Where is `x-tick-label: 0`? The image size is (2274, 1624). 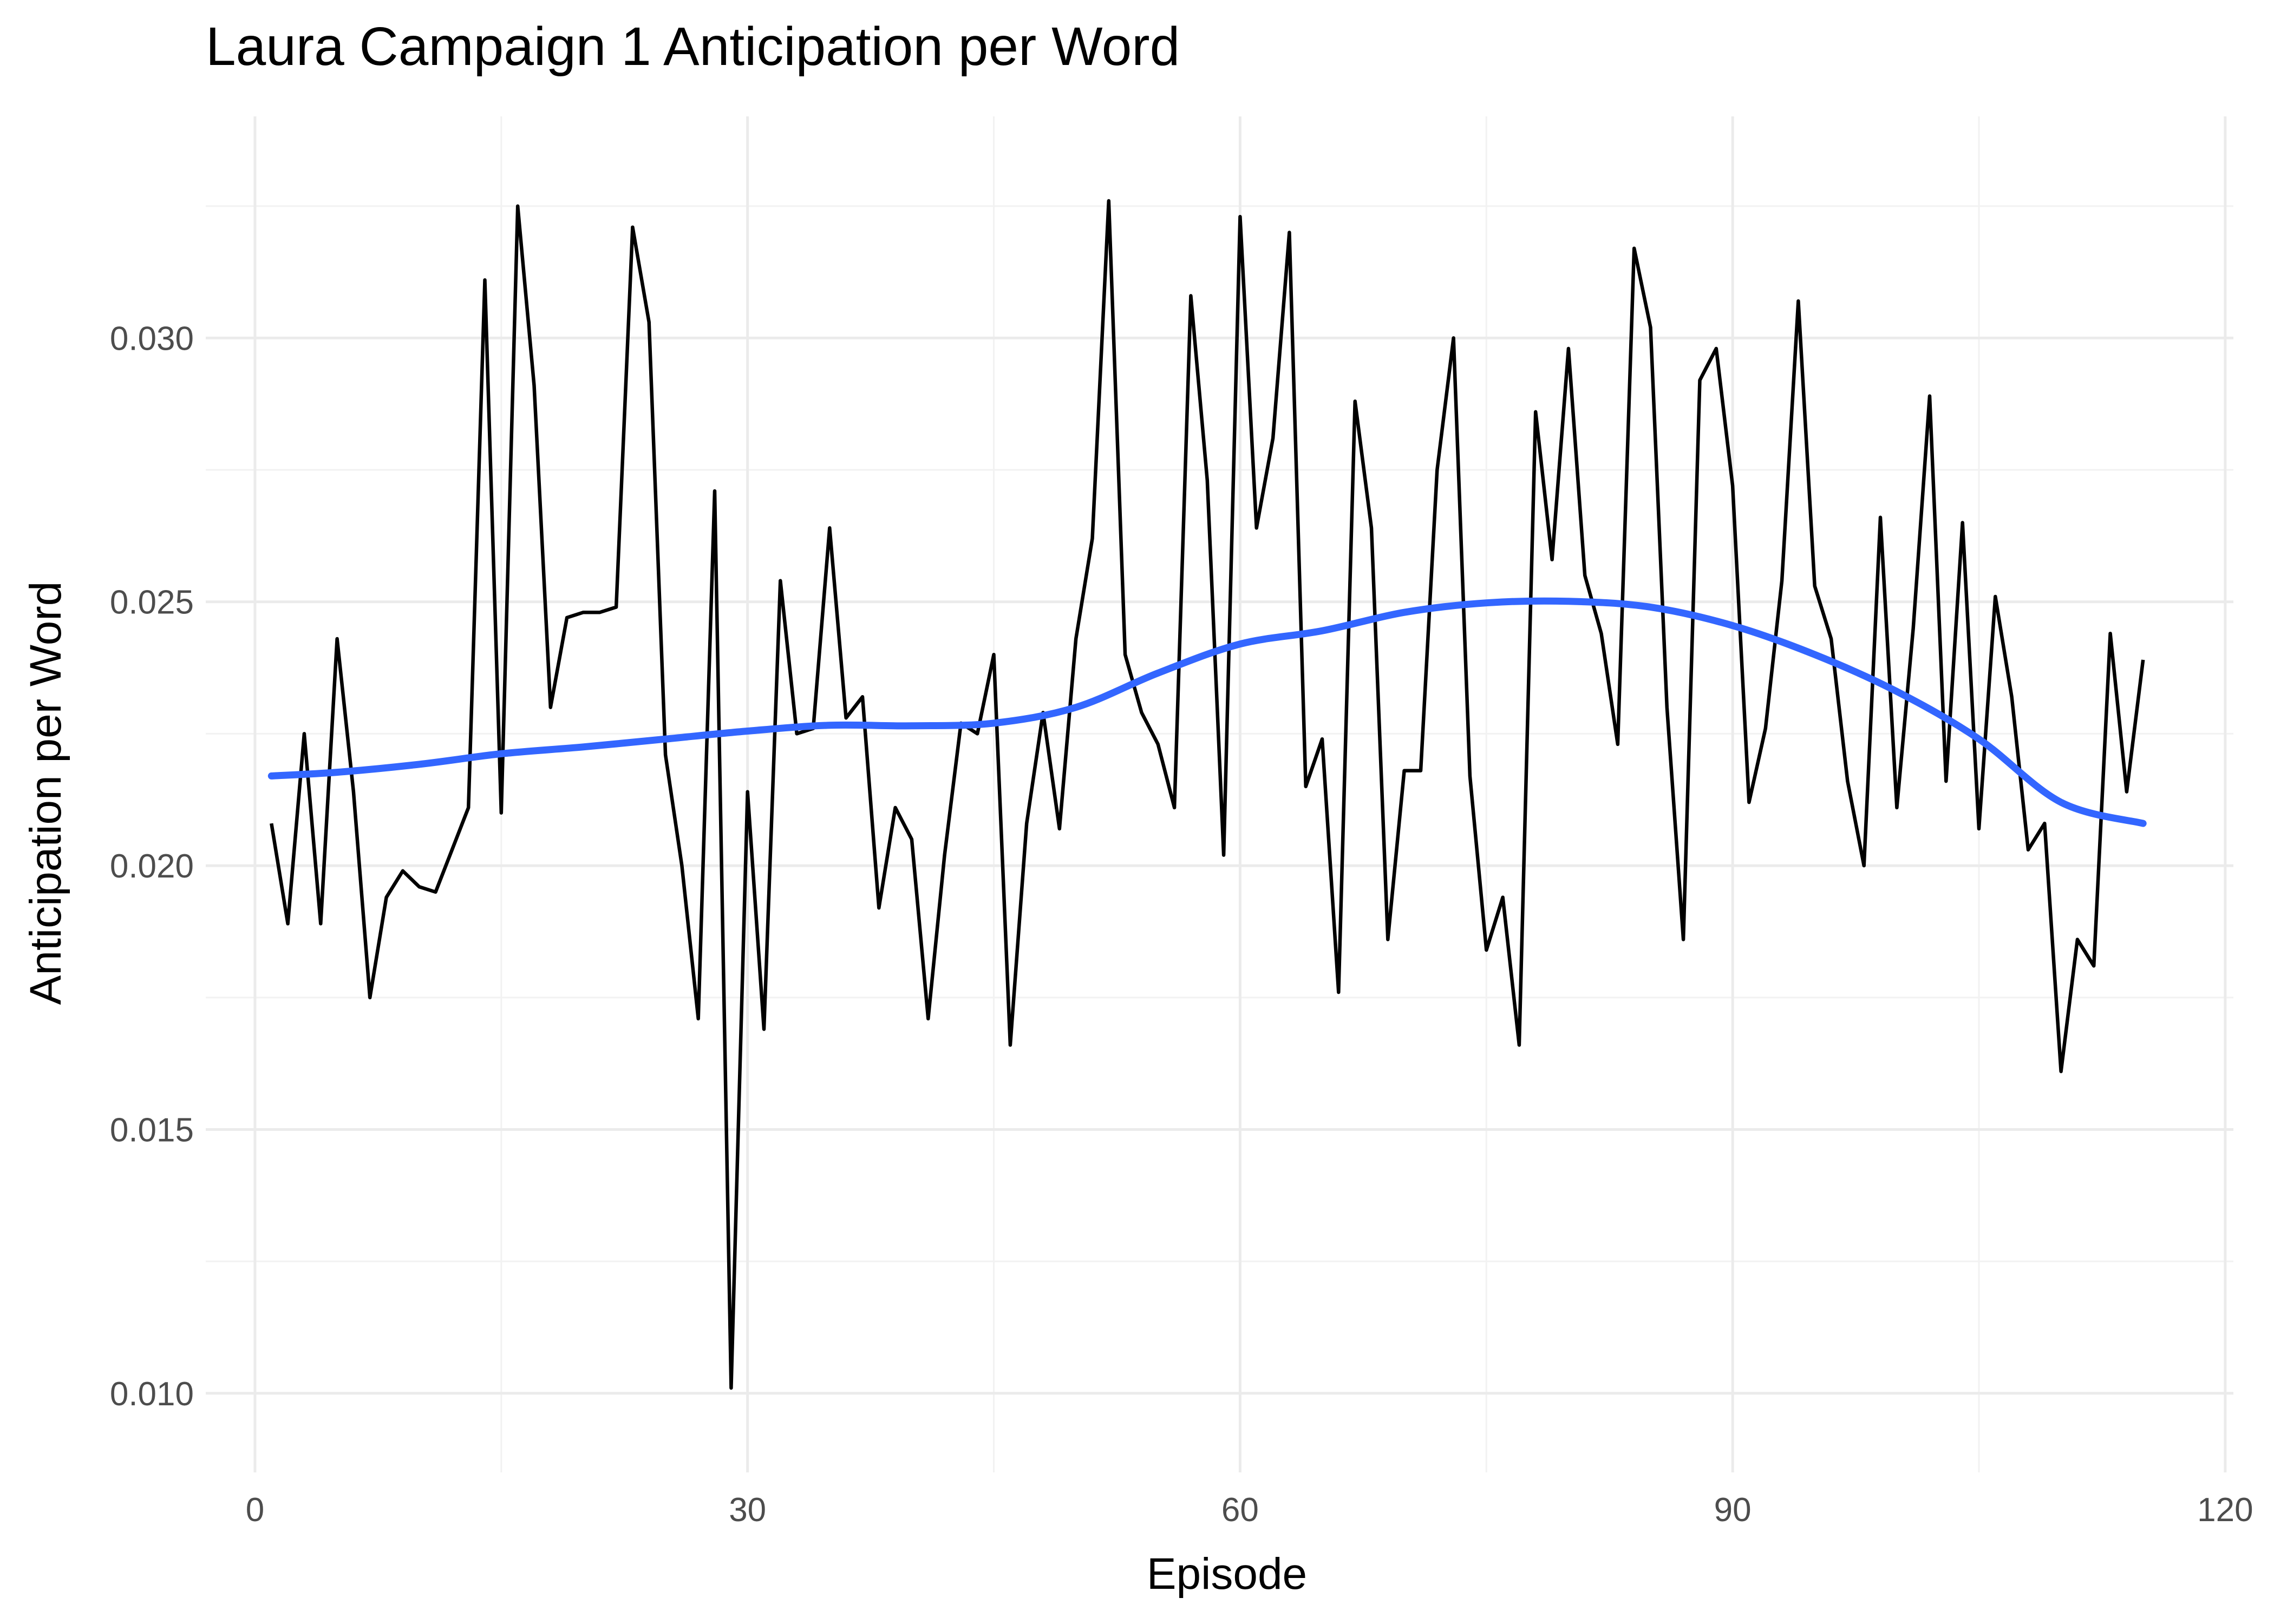 x-tick-label: 0 is located at coordinates (255, 1510).